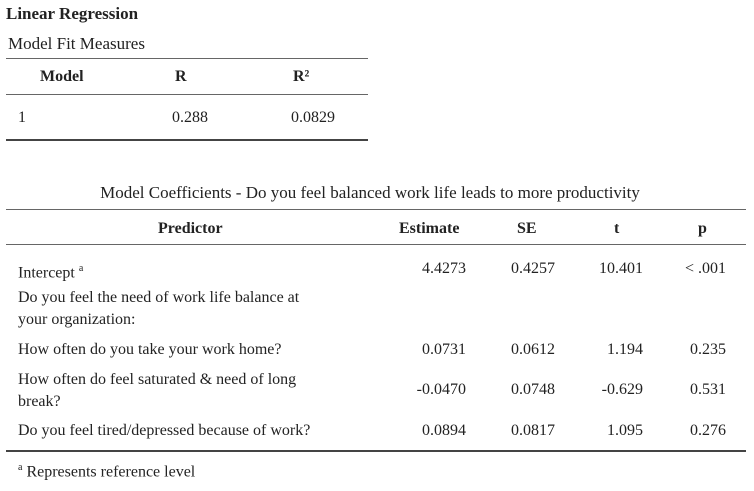  I want to click on fit-cell-r: 0.288, so click(190, 117).